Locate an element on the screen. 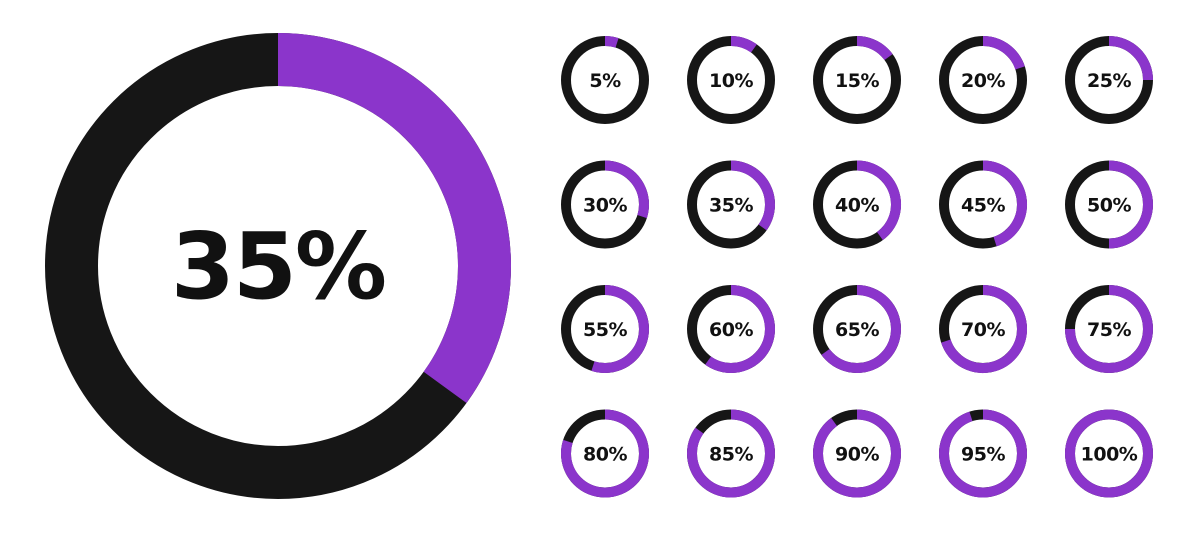  donut-percent-label: 100% is located at coordinates (1109, 455).